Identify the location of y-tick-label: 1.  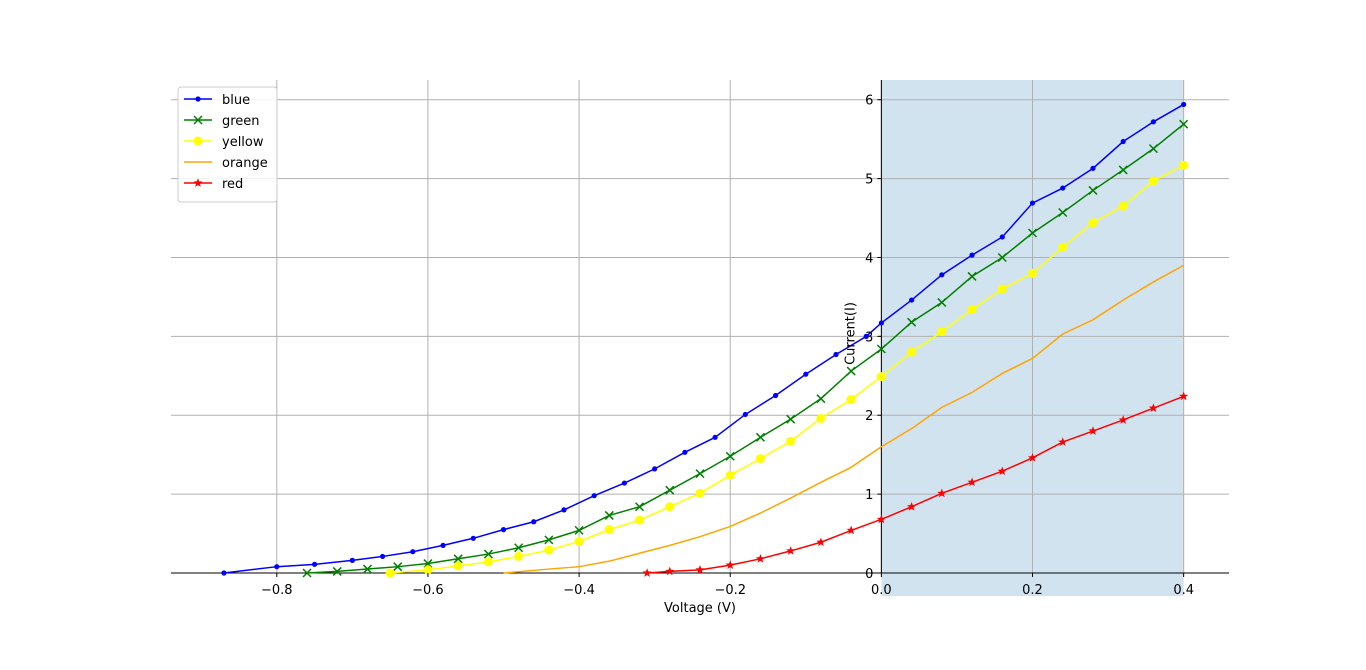
(869, 495).